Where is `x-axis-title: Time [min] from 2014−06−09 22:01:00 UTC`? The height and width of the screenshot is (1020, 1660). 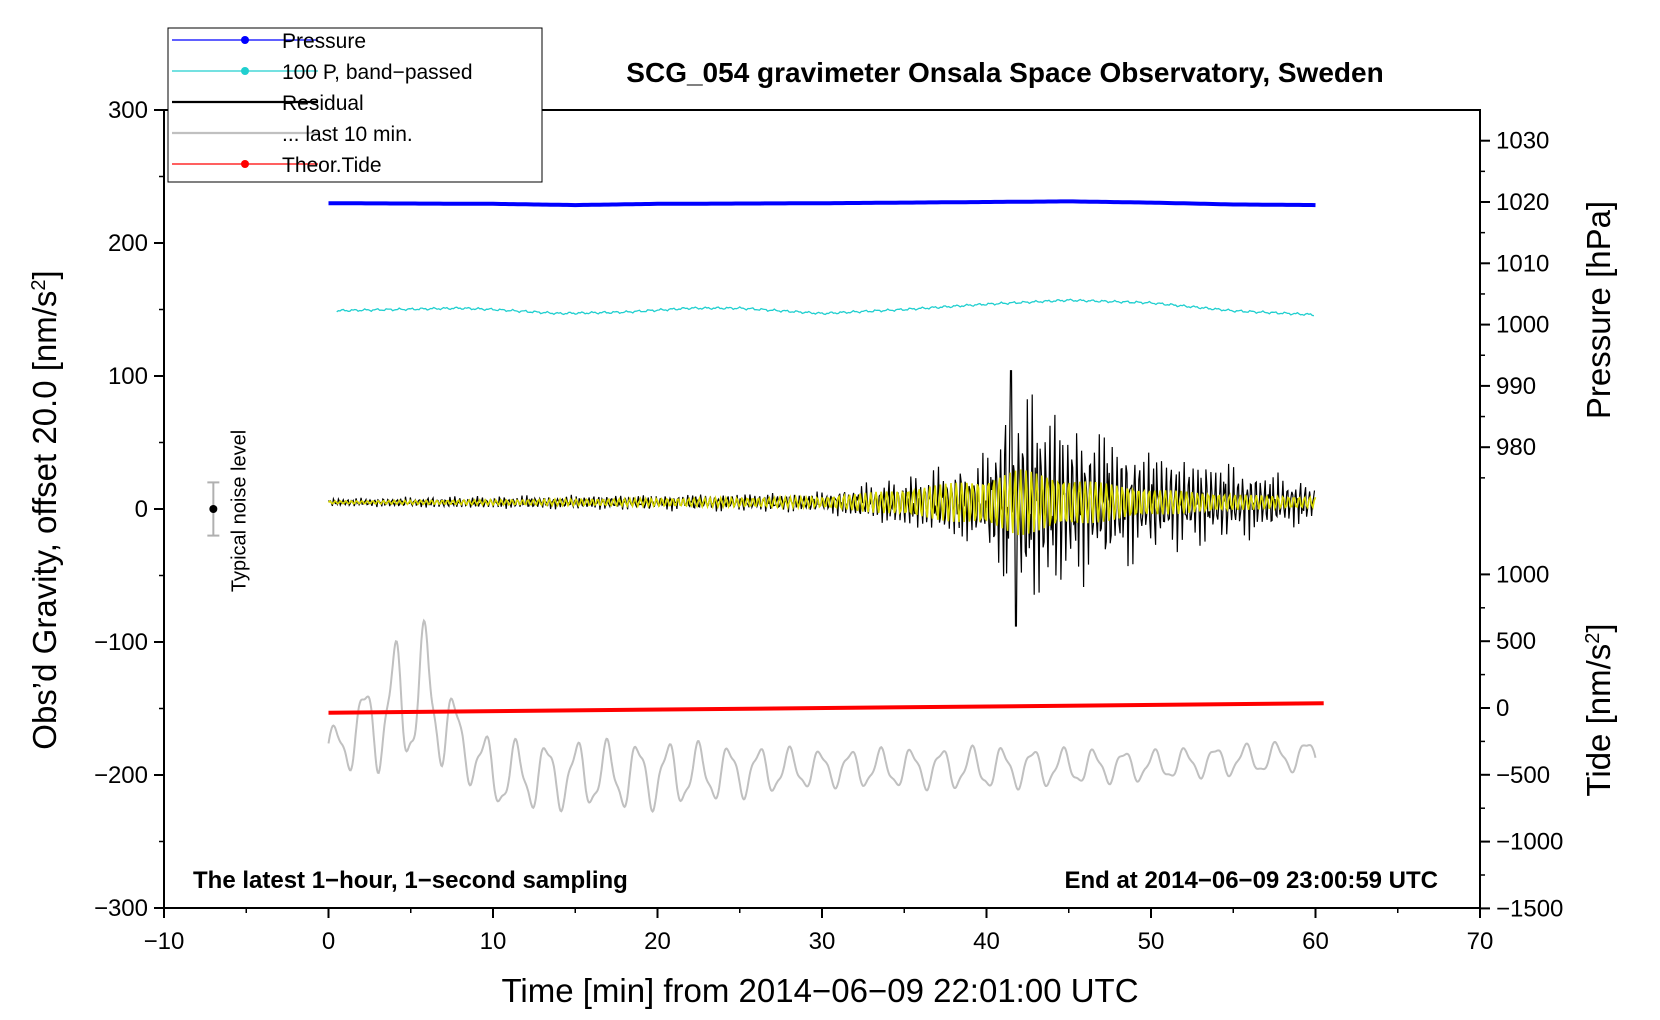
x-axis-title: Time [min] from 2014−06−09 22:01:00 UTC is located at coordinates (819, 990).